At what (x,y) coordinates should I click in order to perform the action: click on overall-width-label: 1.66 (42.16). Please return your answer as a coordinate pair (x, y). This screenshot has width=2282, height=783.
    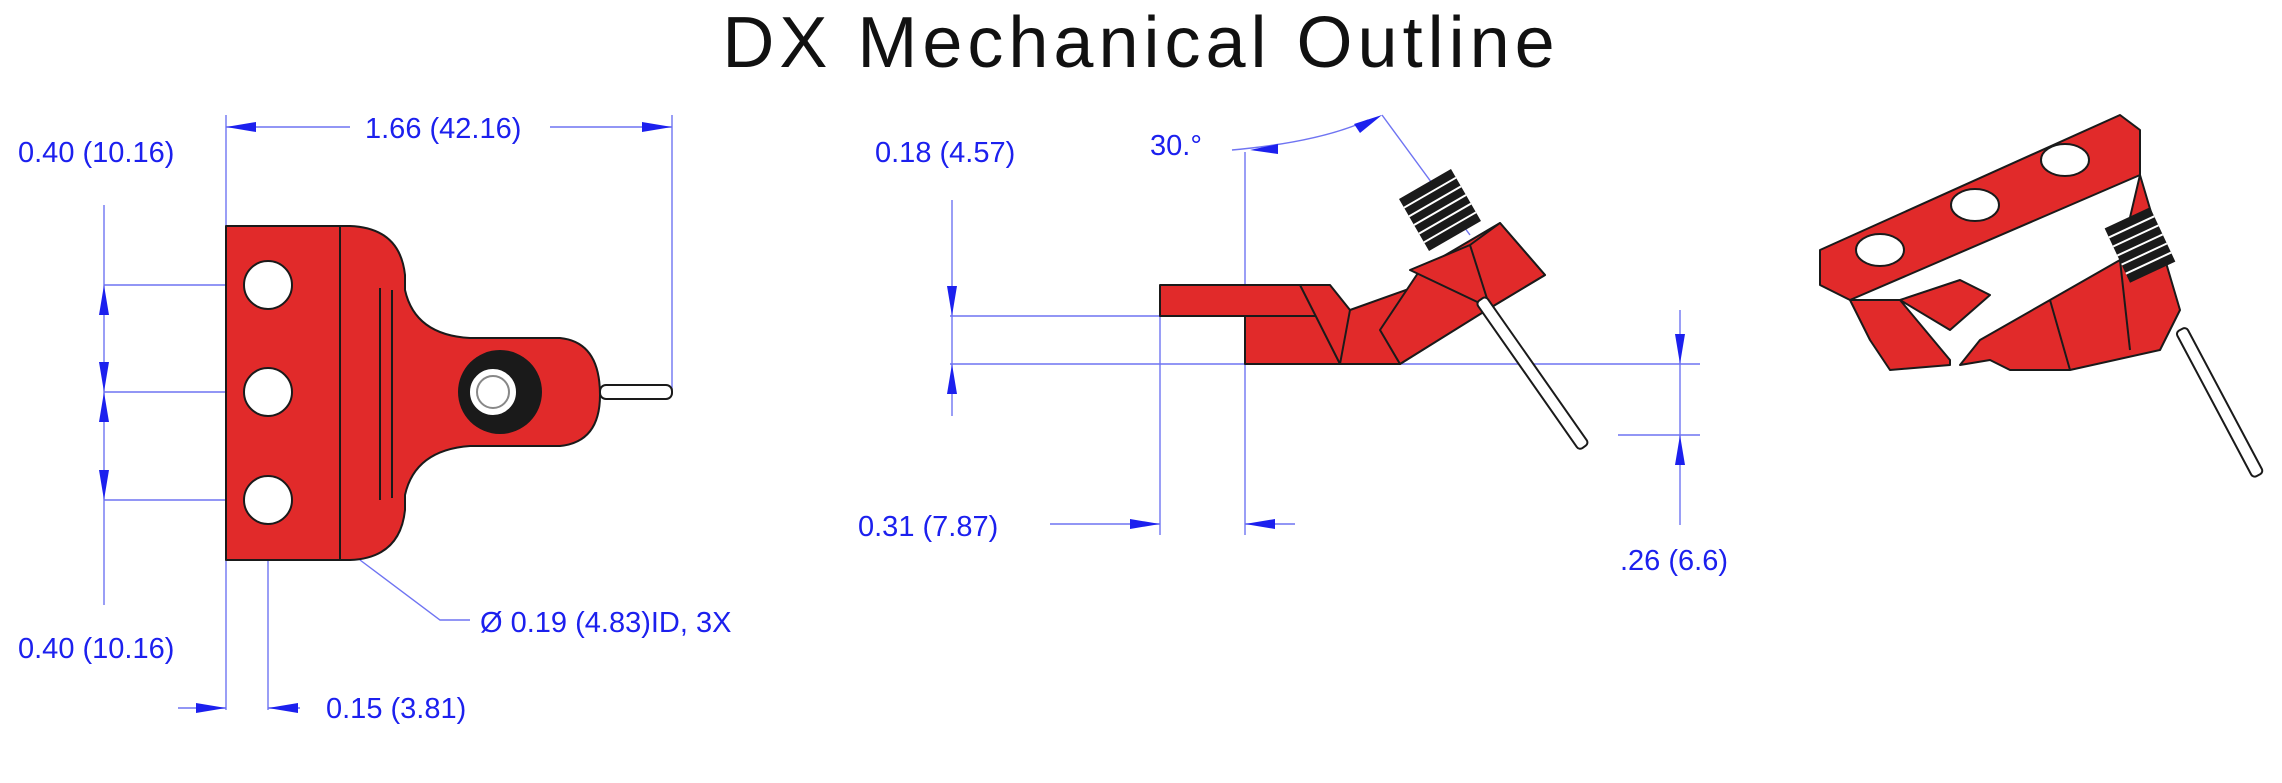
    Looking at the image, I should click on (443, 129).